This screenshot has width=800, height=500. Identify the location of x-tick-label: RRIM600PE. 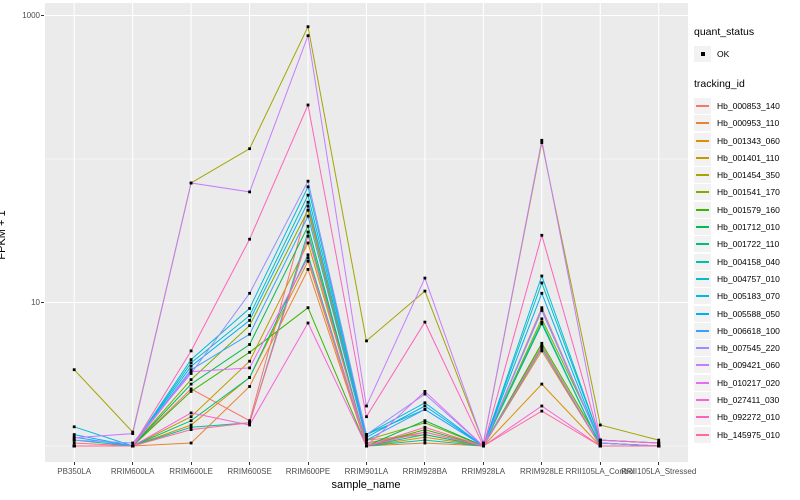
(308, 471).